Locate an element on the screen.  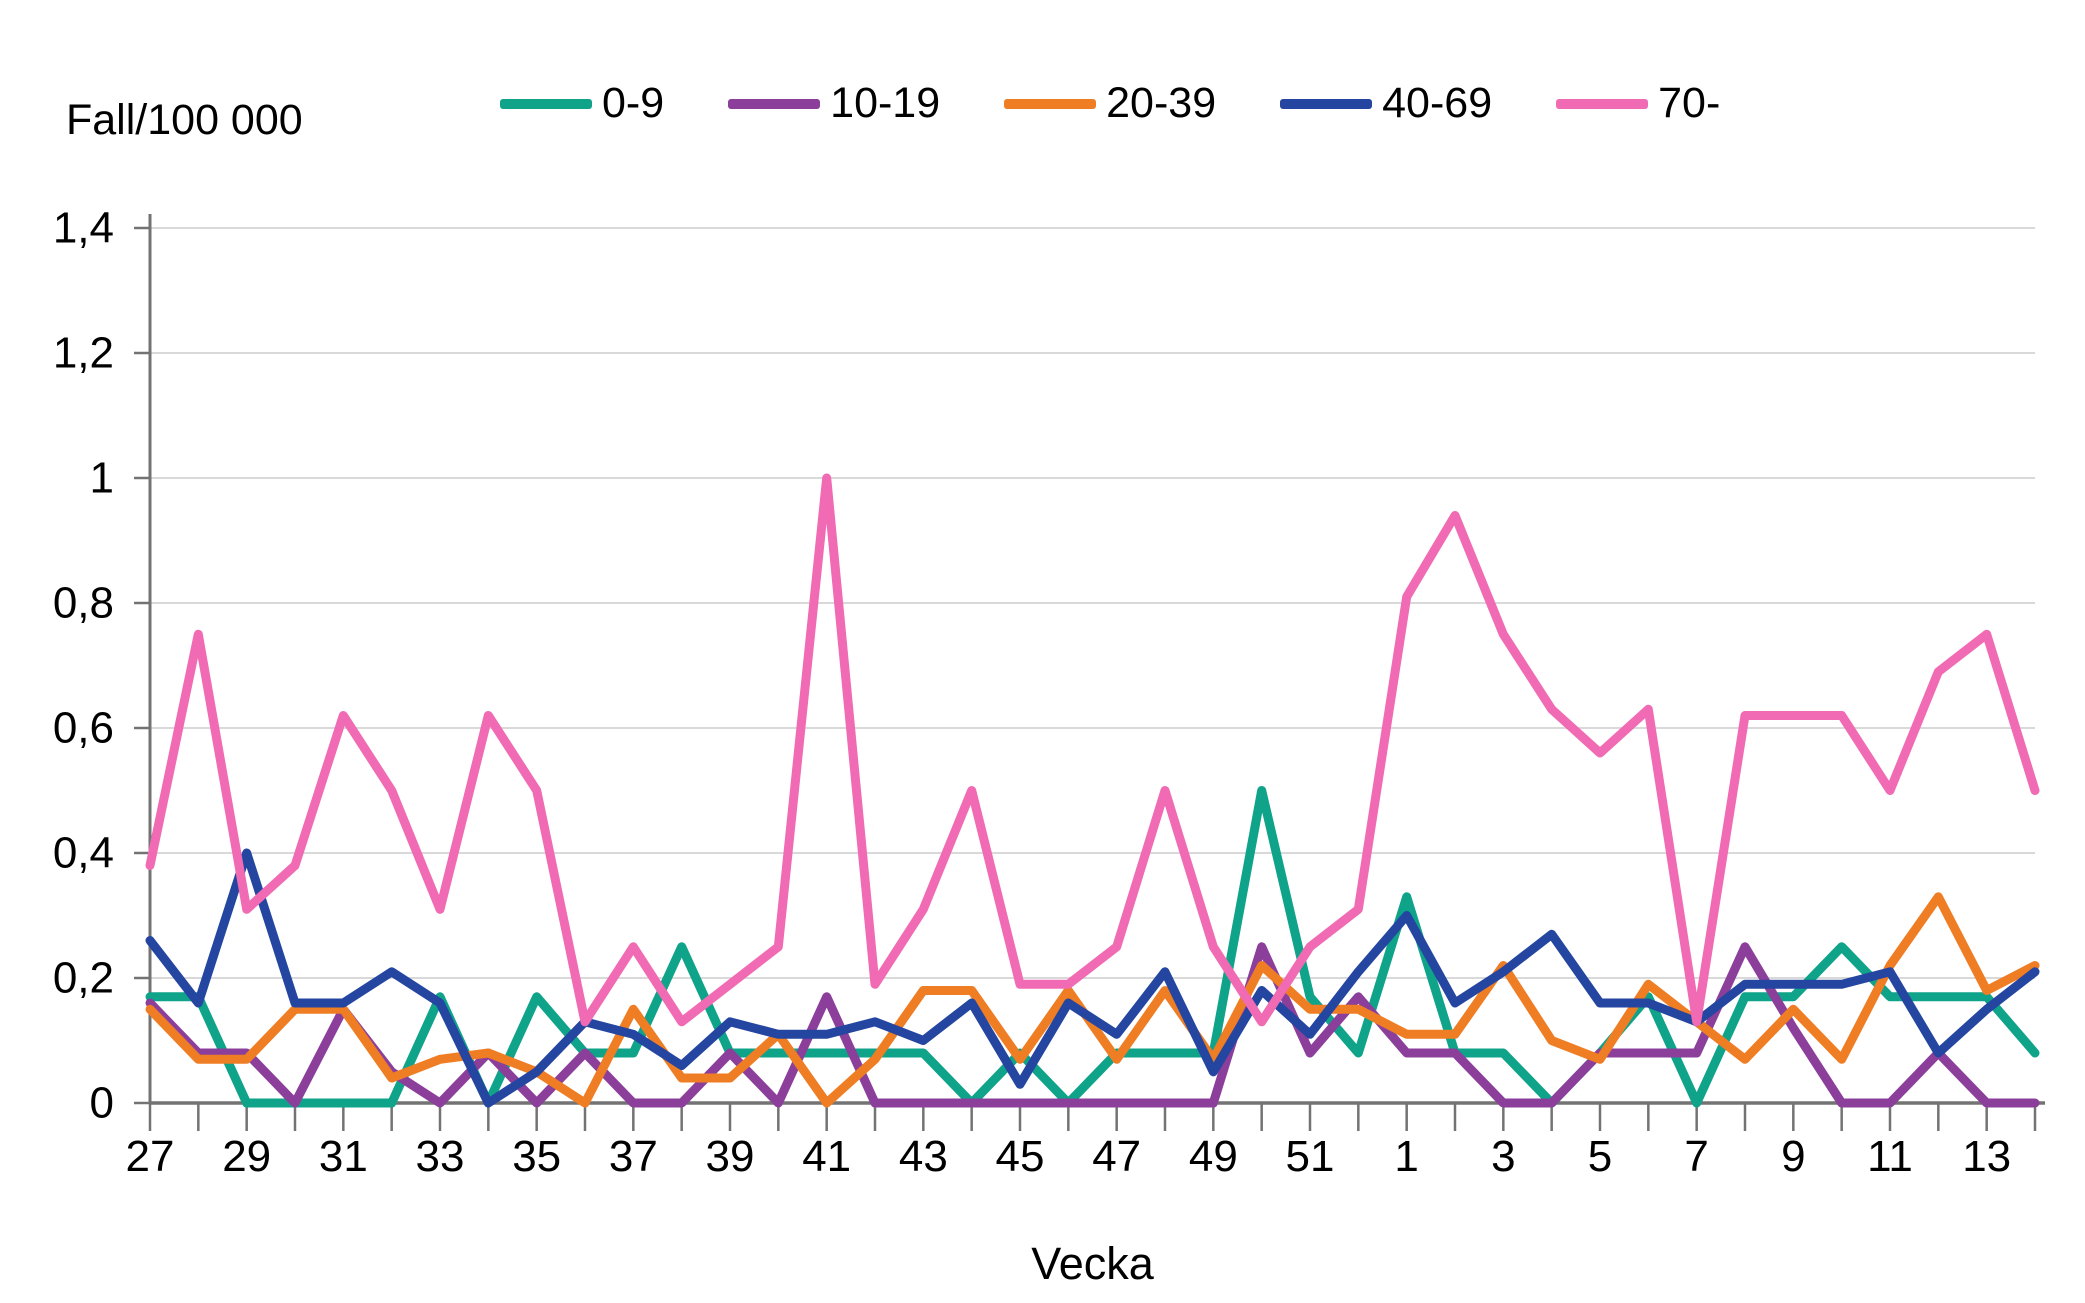
x-tick-label: 5 is located at coordinates (1600, 1156).